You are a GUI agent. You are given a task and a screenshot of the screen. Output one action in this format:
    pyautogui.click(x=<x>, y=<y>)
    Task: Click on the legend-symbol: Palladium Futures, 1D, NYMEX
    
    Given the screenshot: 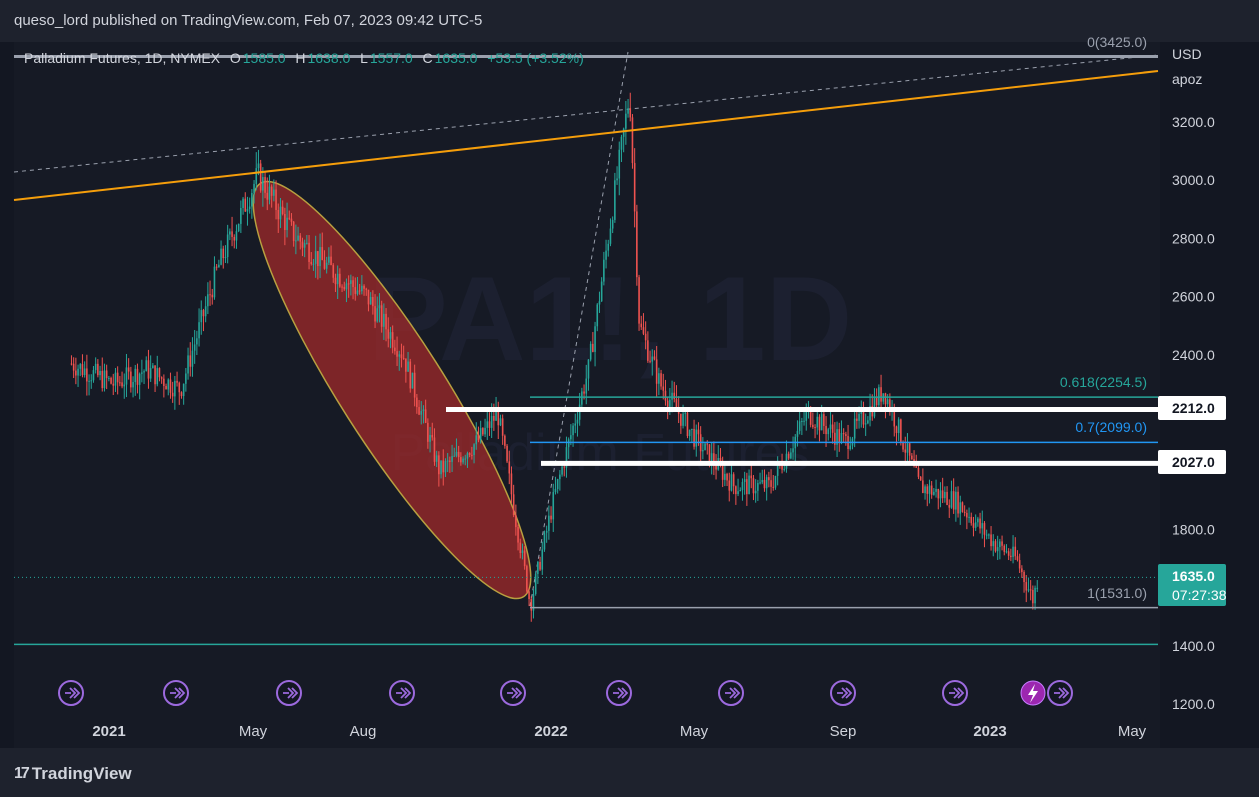 What is the action you would take?
    pyautogui.click(x=122, y=58)
    